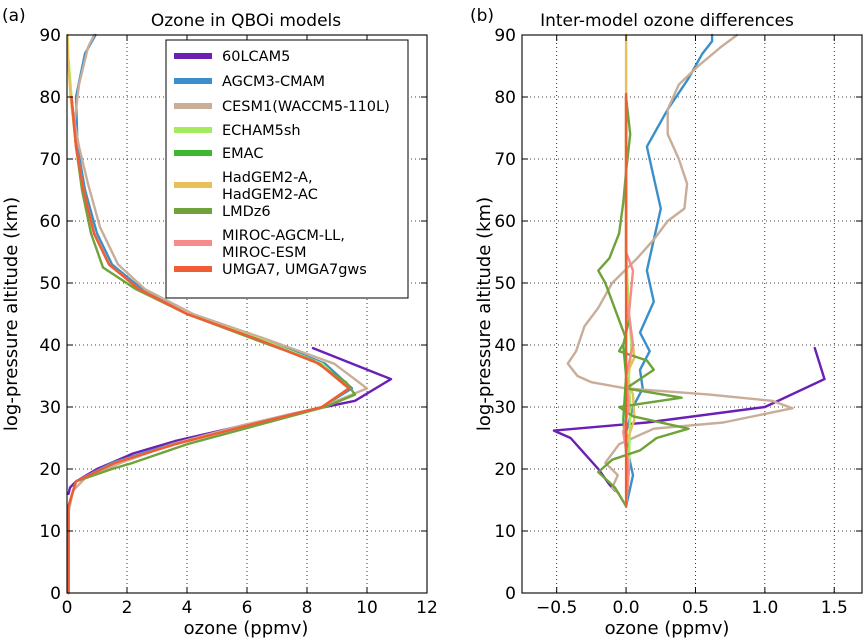 The width and height of the screenshot is (865, 641). What do you see at coordinates (834, 608) in the screenshot?
I see `panel-b-xtick-label-4: 1.5` at bounding box center [834, 608].